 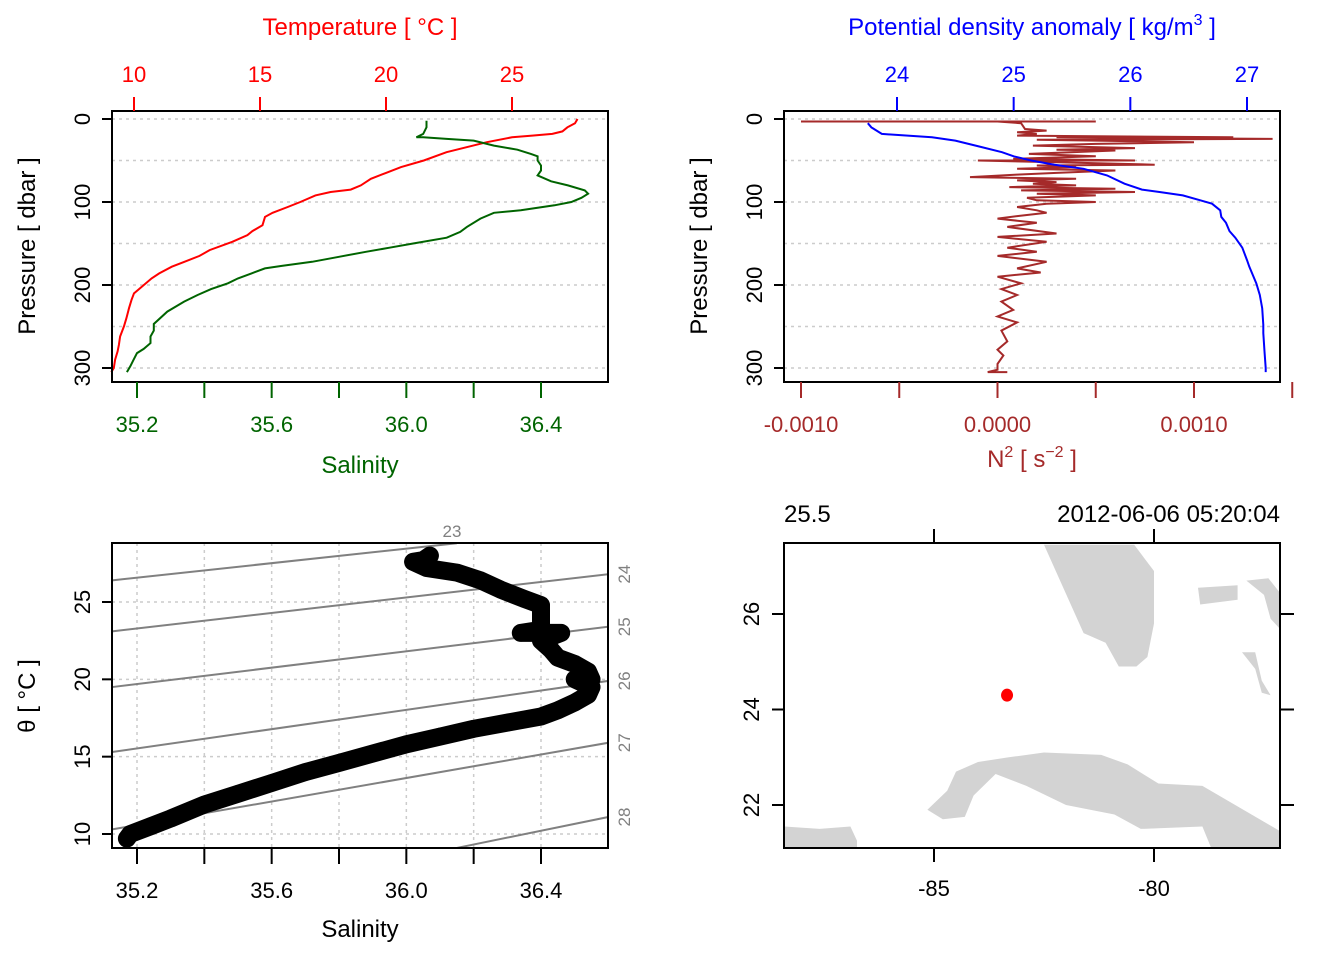 I want to click on density-label-end: ], so click(x=1209, y=27).